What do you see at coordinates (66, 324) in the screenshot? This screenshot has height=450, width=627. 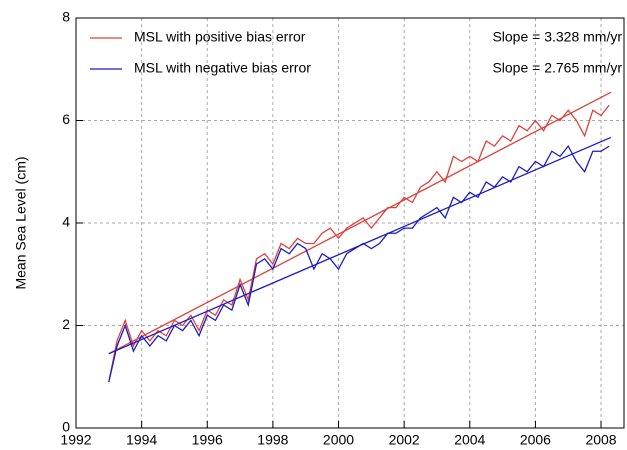 I see `y-tick-label: 2` at bounding box center [66, 324].